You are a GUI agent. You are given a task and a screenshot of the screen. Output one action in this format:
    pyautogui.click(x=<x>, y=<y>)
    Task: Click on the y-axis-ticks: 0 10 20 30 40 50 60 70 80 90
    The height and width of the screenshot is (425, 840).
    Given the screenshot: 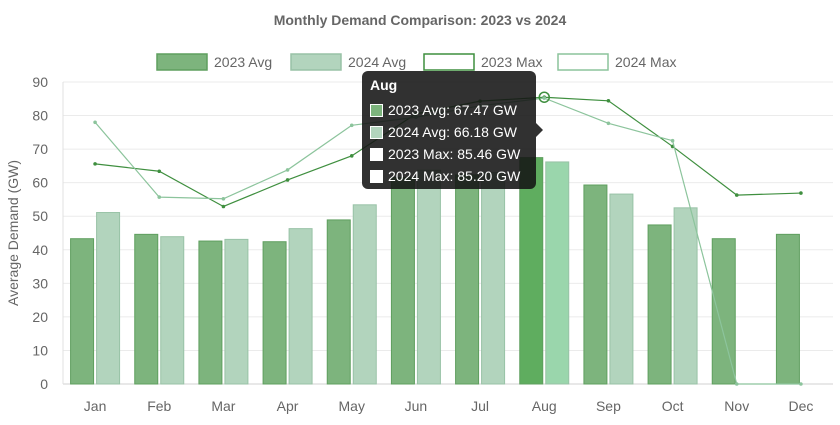 What is the action you would take?
    pyautogui.click(x=40, y=233)
    